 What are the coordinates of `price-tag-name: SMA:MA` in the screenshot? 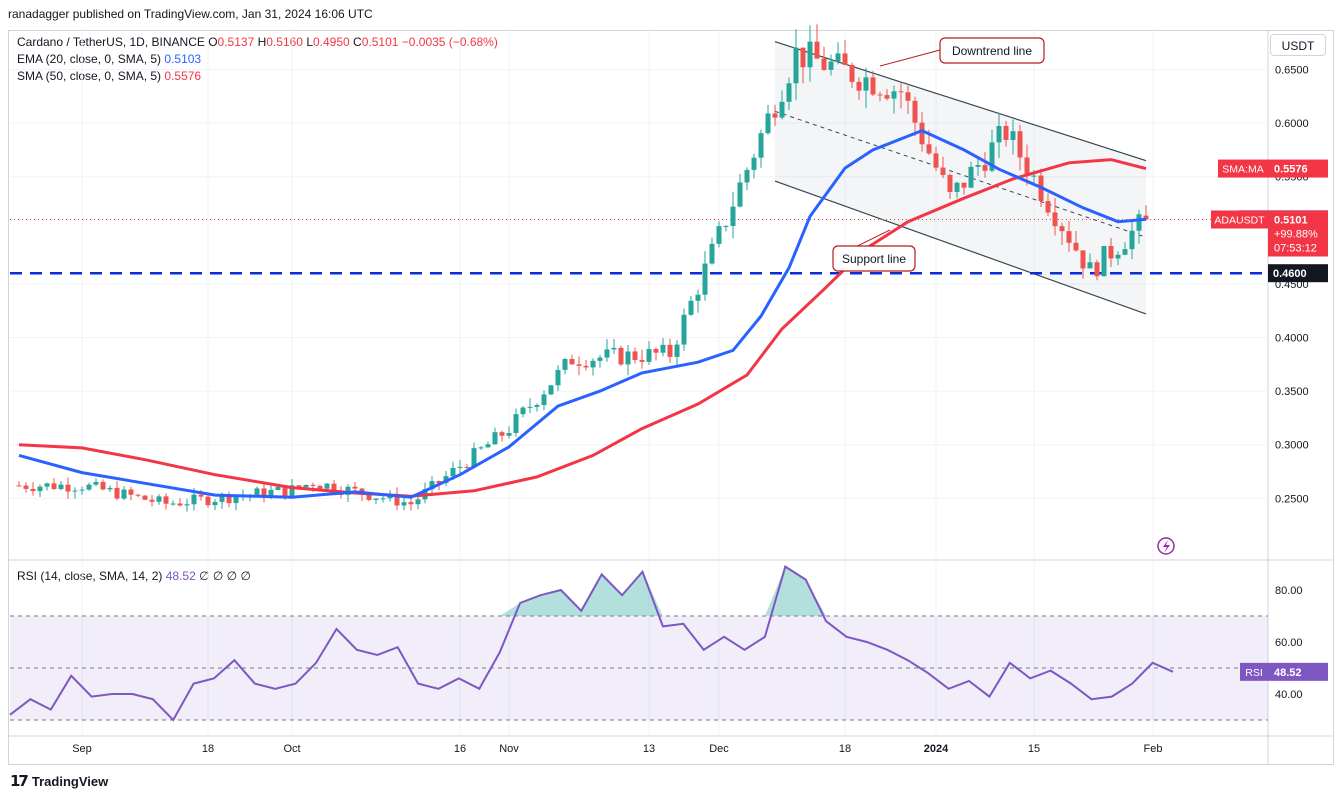 It's located at (1242, 170).